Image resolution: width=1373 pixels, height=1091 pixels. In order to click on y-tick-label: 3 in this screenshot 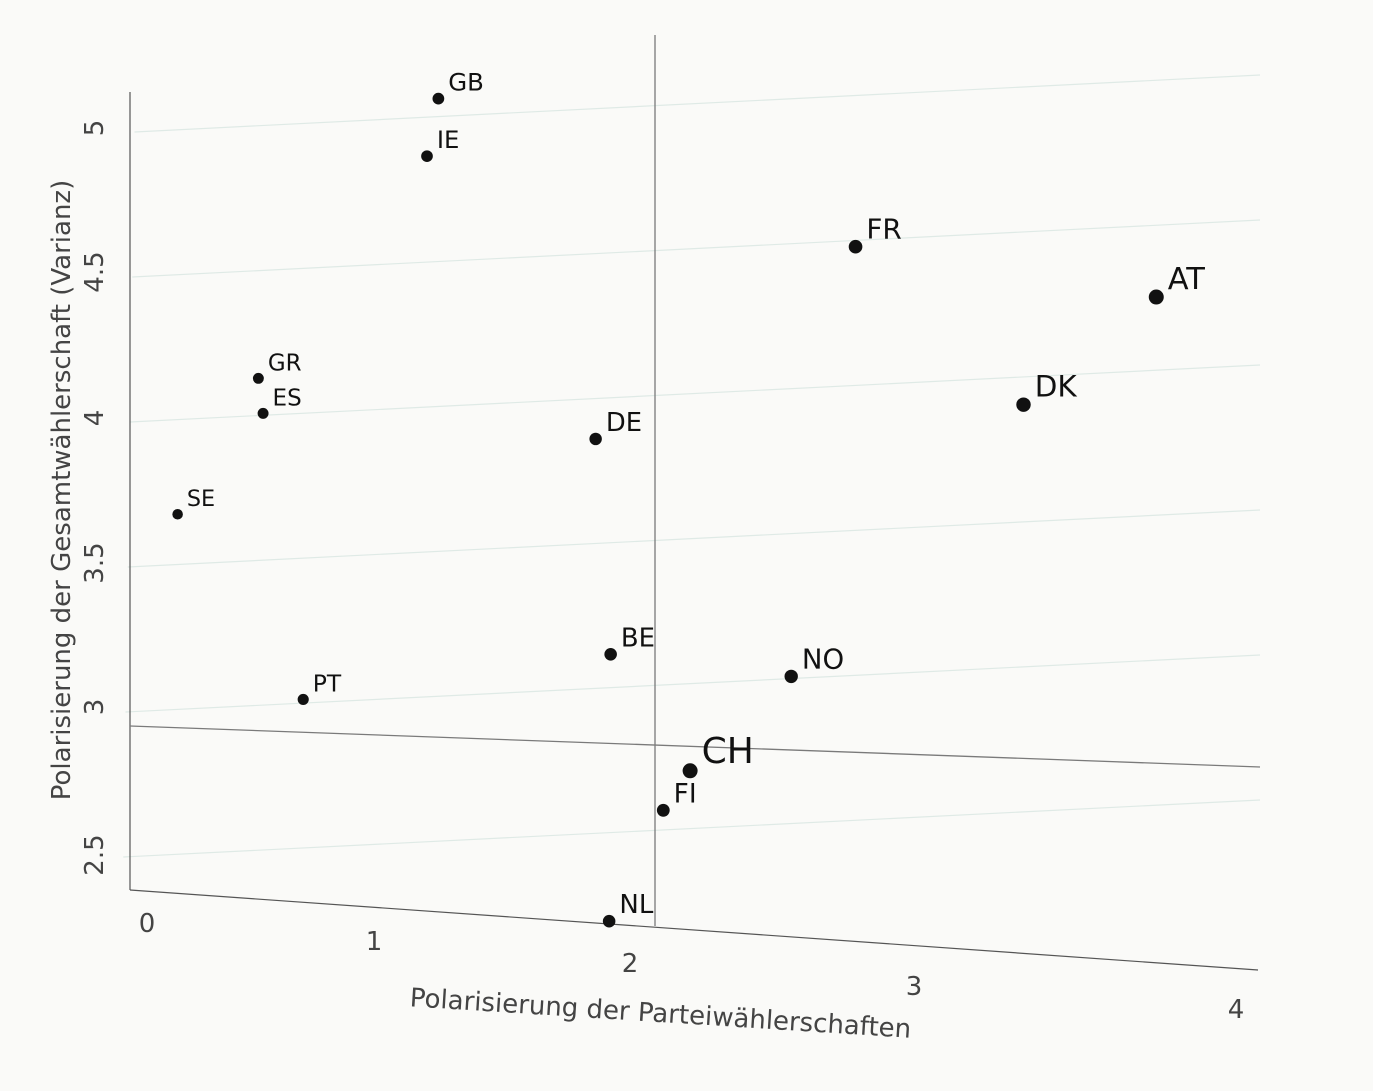, I will do `click(95, 707)`.